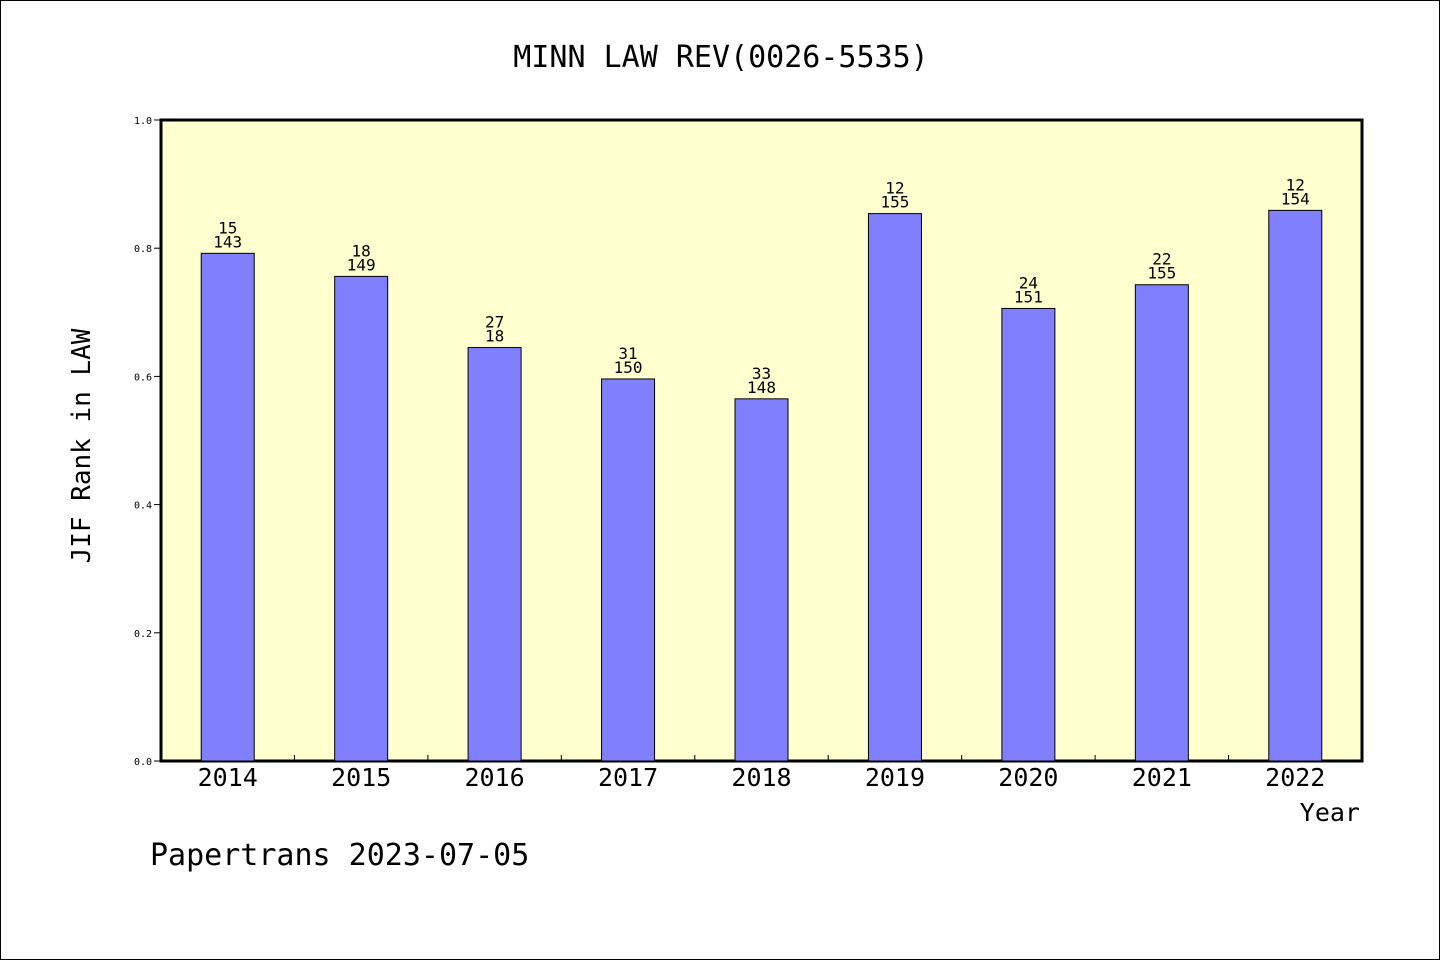  What do you see at coordinates (143, 762) in the screenshot?
I see `y-tick-label: 0.0` at bounding box center [143, 762].